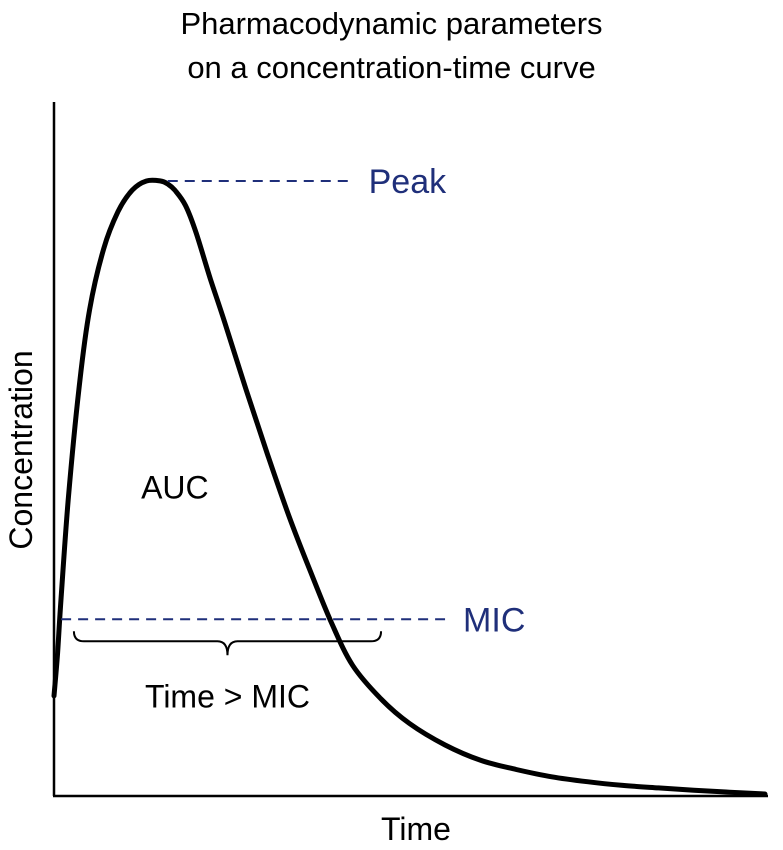  What do you see at coordinates (391, 23) in the screenshot?
I see `chart-title-line-1: Pharmacodynamic parameters` at bounding box center [391, 23].